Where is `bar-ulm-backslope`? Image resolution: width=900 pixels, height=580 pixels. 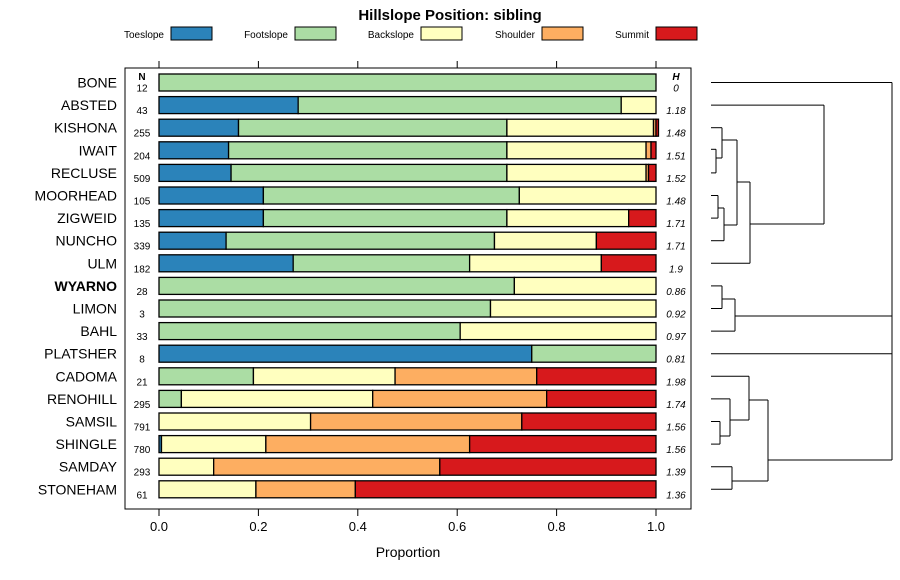
bar-ulm-backslope is located at coordinates (535, 263).